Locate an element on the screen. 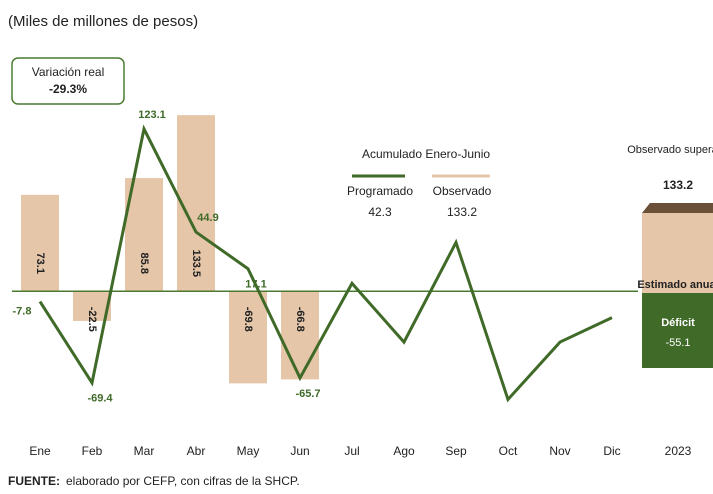  legend-title: Acumulado Enero-Junio is located at coordinates (426, 154).